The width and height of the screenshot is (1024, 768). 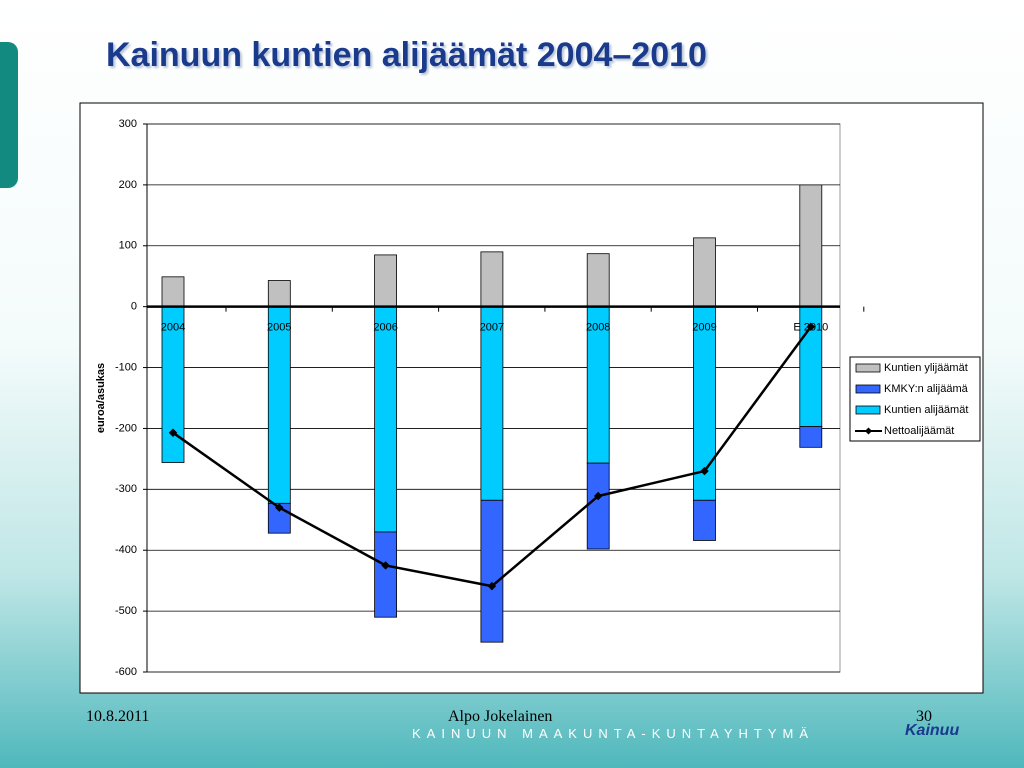 I want to click on legend-label: Kuntien ylijäämät, so click(x=926, y=368).